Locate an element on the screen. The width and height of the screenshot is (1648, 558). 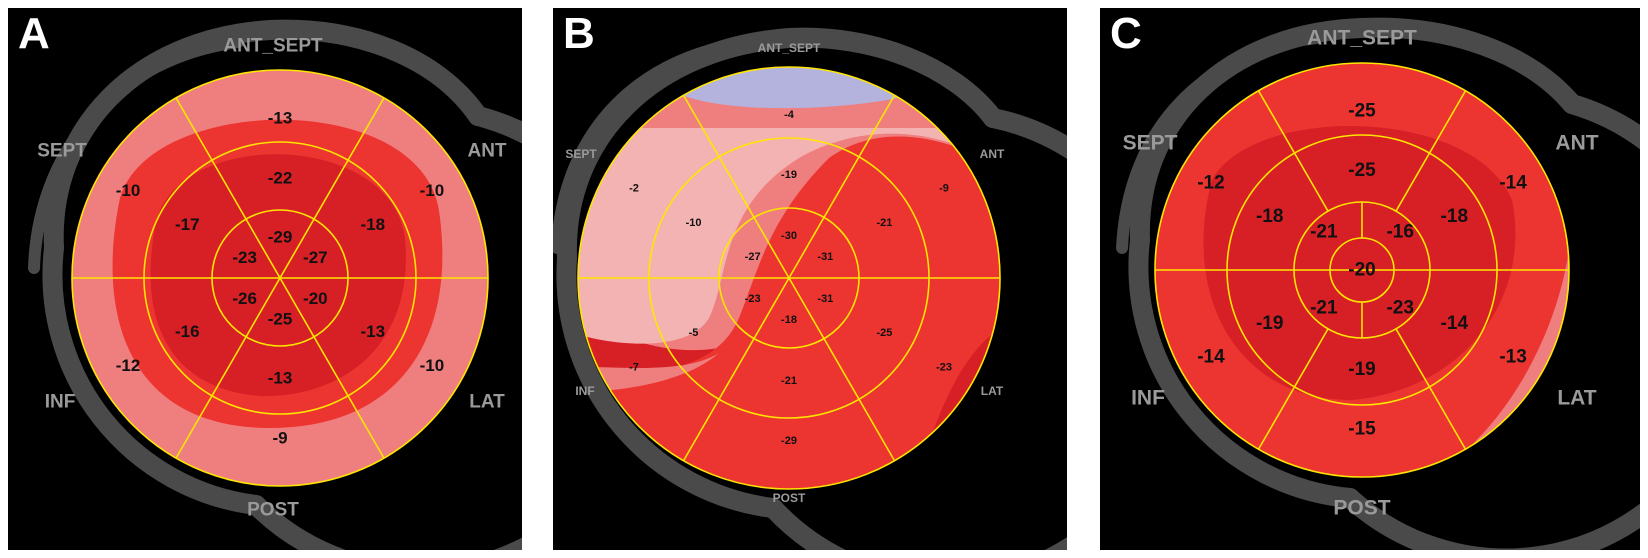
segment-value: -16 is located at coordinates (1399, 231).